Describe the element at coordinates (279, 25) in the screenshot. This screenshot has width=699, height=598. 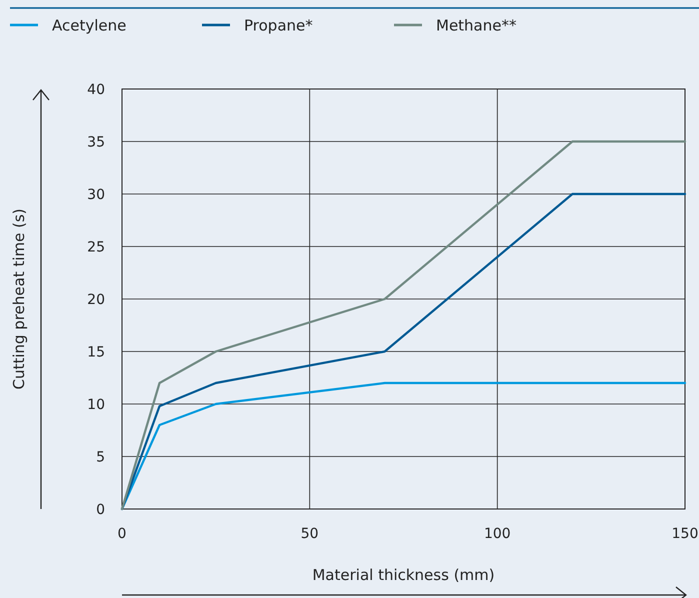
I see `legend-label: Propane*` at that location.